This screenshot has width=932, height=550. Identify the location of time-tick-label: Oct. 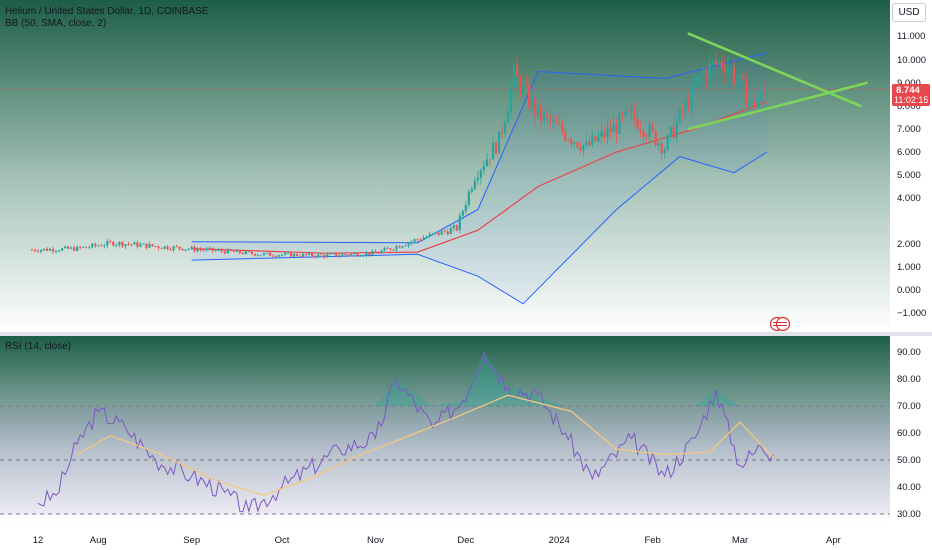
(282, 540).